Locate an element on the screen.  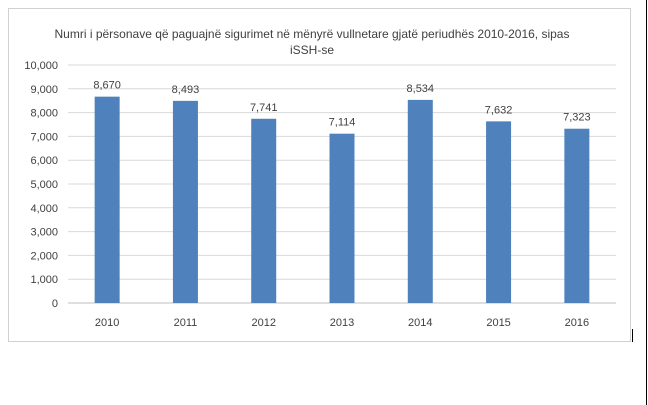
y-tick-label: 9,000 is located at coordinates (44, 90).